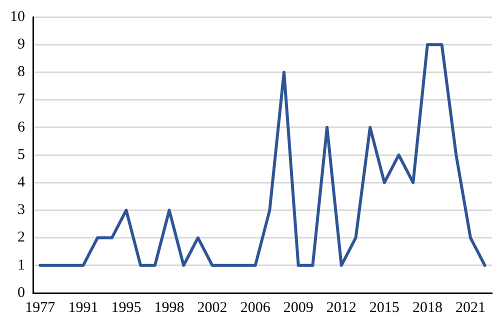 The height and width of the screenshot is (323, 500). I want to click on x-tick-label: 2021, so click(470, 308).